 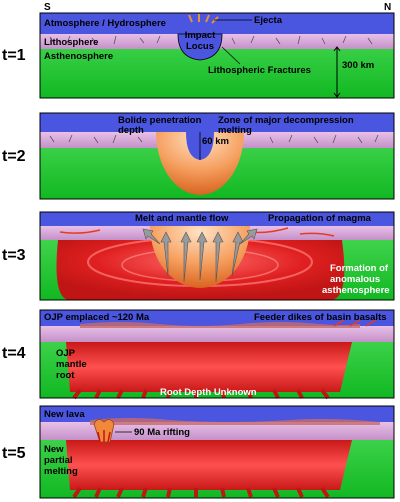 I want to click on melt-flow-label: Melt and mantle flow, so click(x=182, y=218).